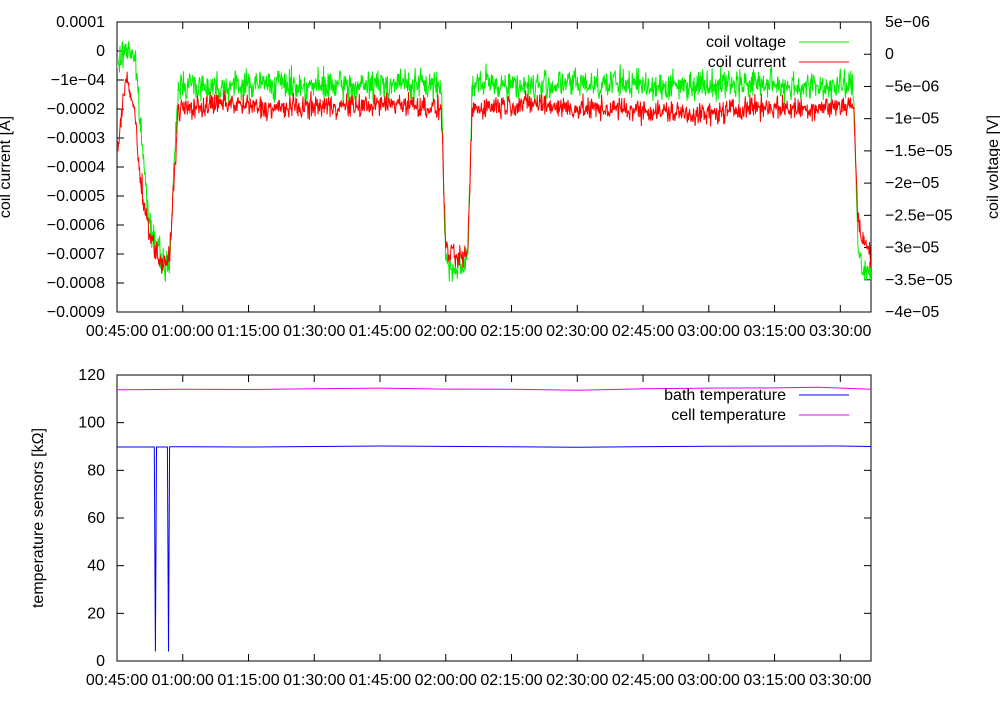 This screenshot has height=705, width=1000. What do you see at coordinates (912, 248) in the screenshot?
I see `y2-tick-label: −3e−05` at bounding box center [912, 248].